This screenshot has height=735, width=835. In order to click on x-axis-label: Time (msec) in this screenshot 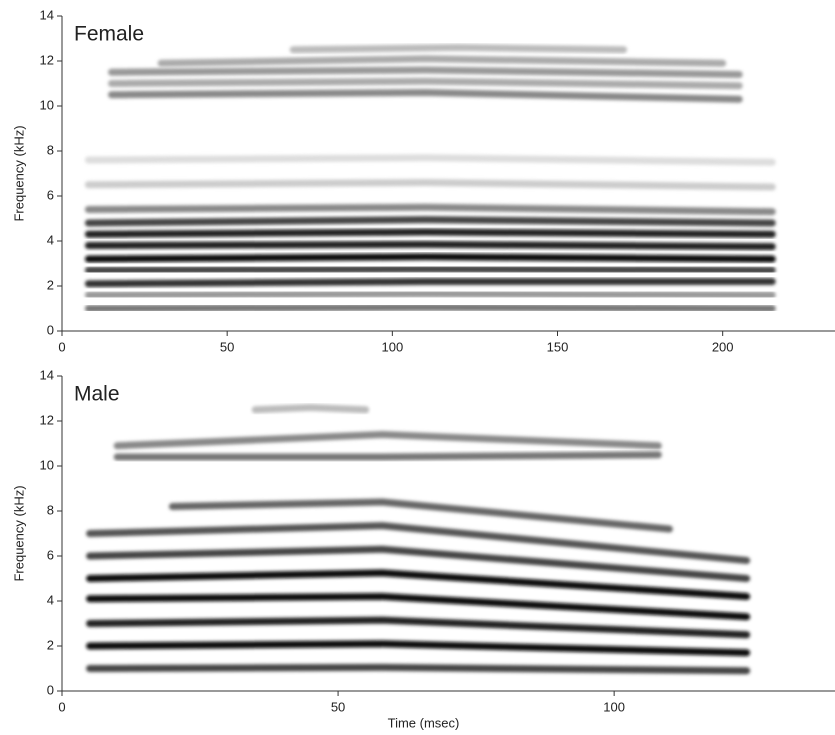, I will do `click(424, 722)`.